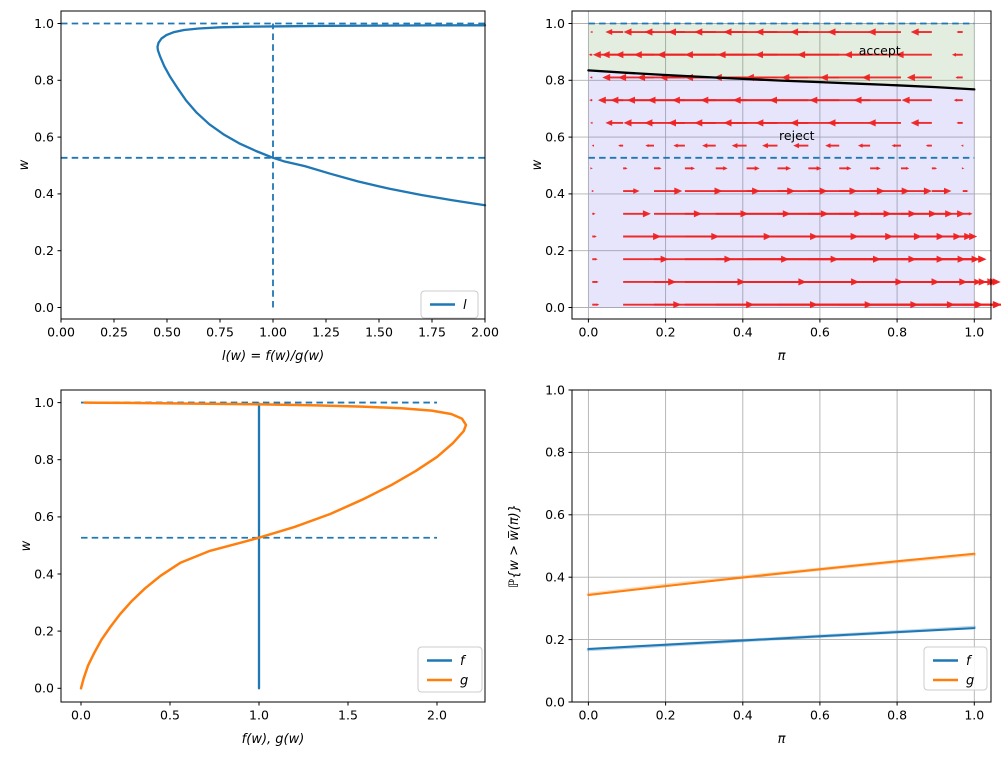 The width and height of the screenshot is (1001, 760). Describe the element at coordinates (170, 715) in the screenshot. I see `x-tick-label: 0.5` at that location.